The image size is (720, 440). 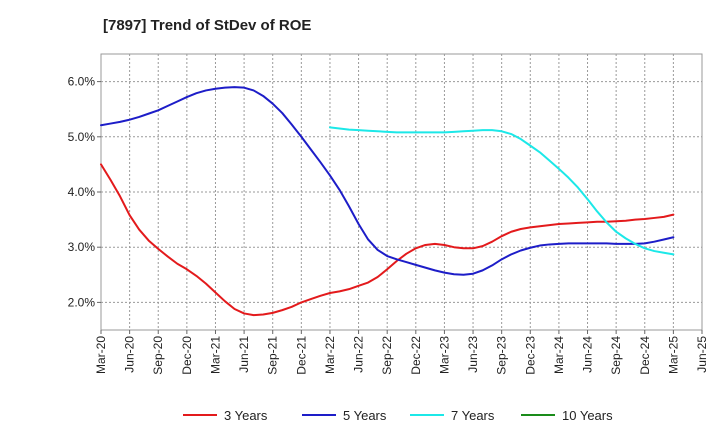 What do you see at coordinates (244, 354) in the screenshot?
I see `x-tick-label: Jun-21` at bounding box center [244, 354].